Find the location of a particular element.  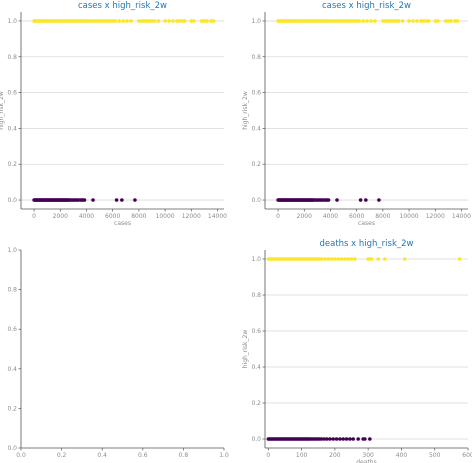

x-tick-label: 500 is located at coordinates (435, 455).